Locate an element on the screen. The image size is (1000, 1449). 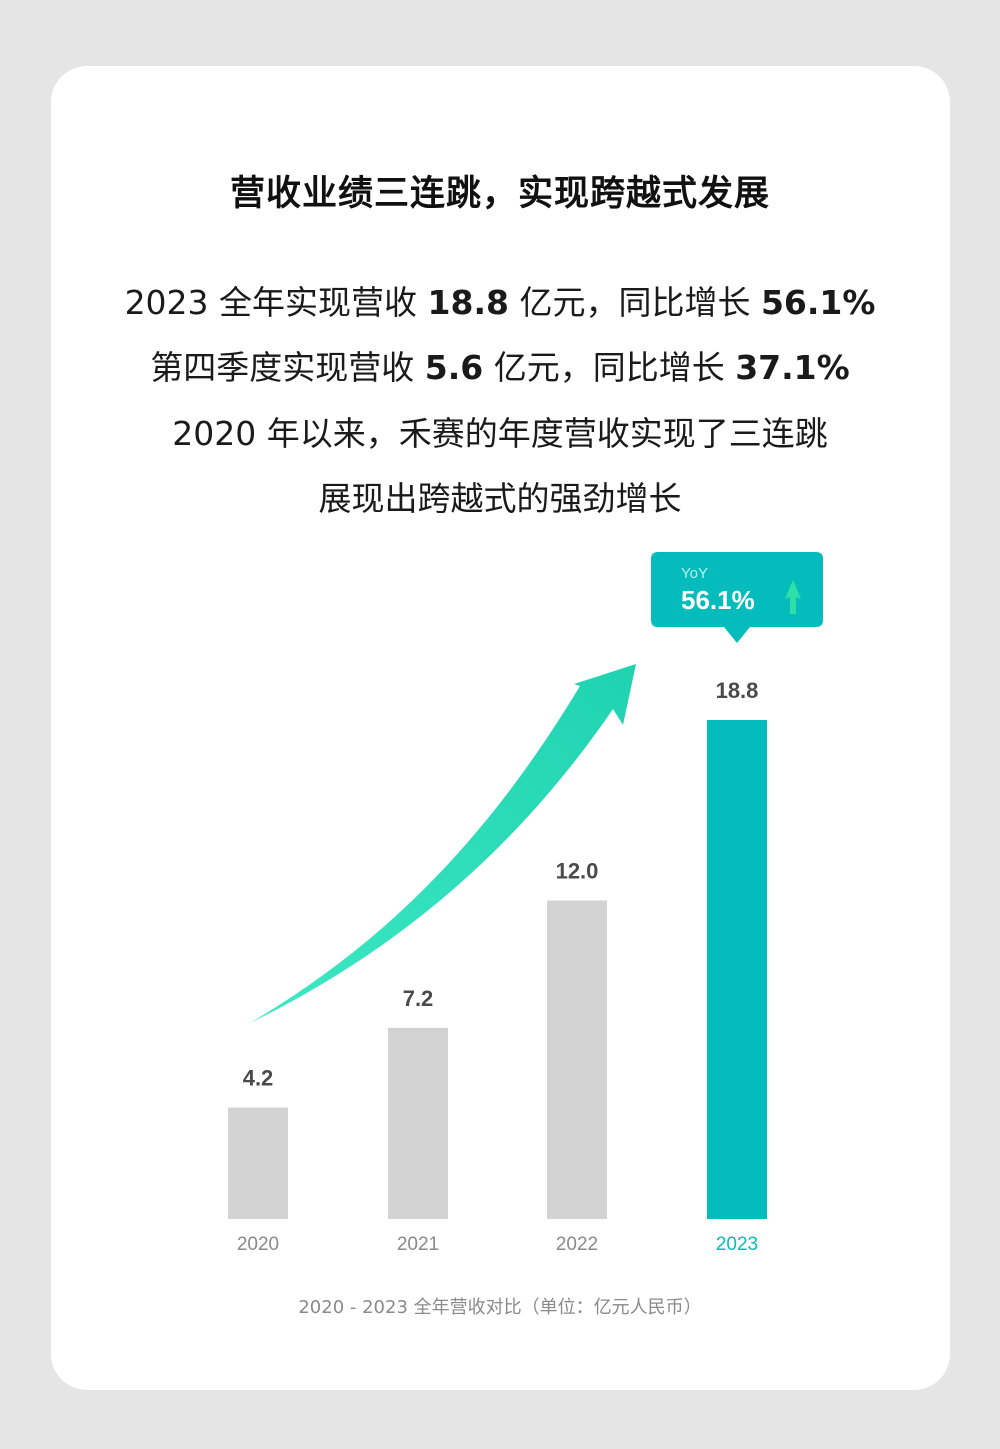
bar-2023 is located at coordinates (737, 969).